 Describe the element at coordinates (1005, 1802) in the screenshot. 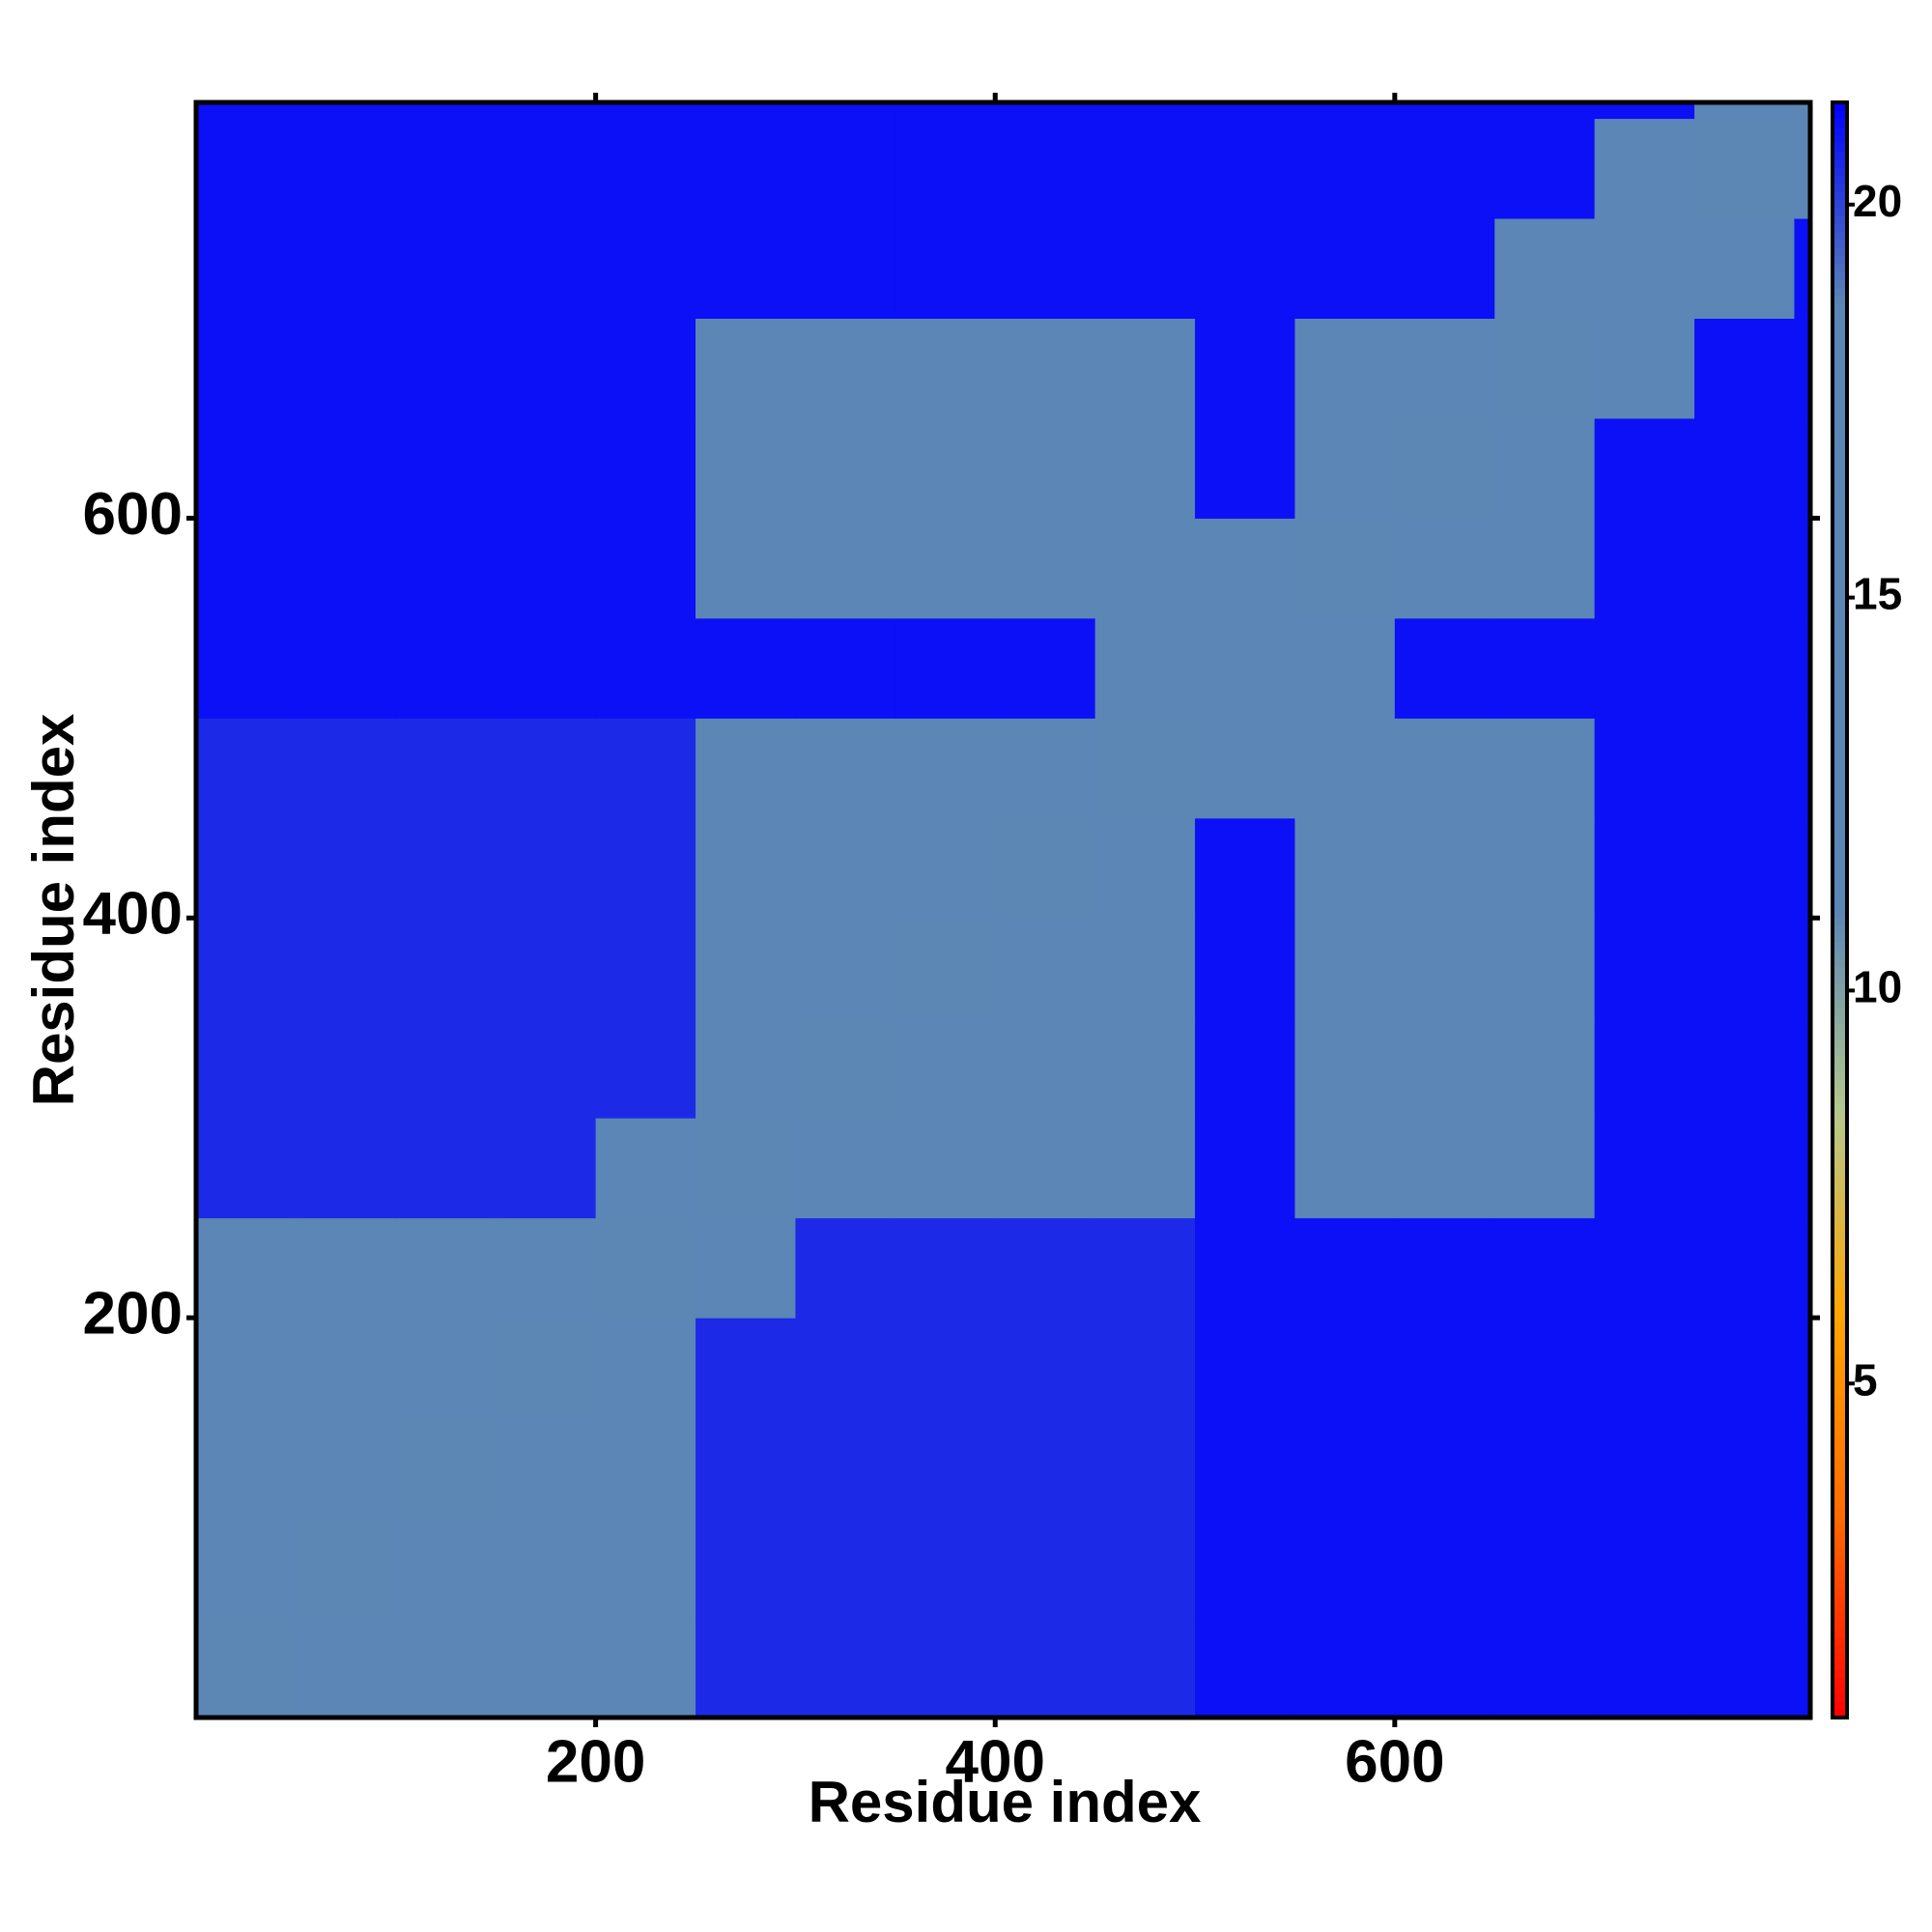

I see `x-axis-title: Residue index` at that location.